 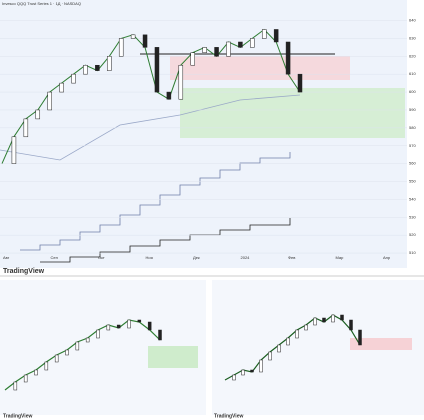 What do you see at coordinates (412, 37) in the screenshot?
I see `y-tick-label: 630` at bounding box center [412, 37].